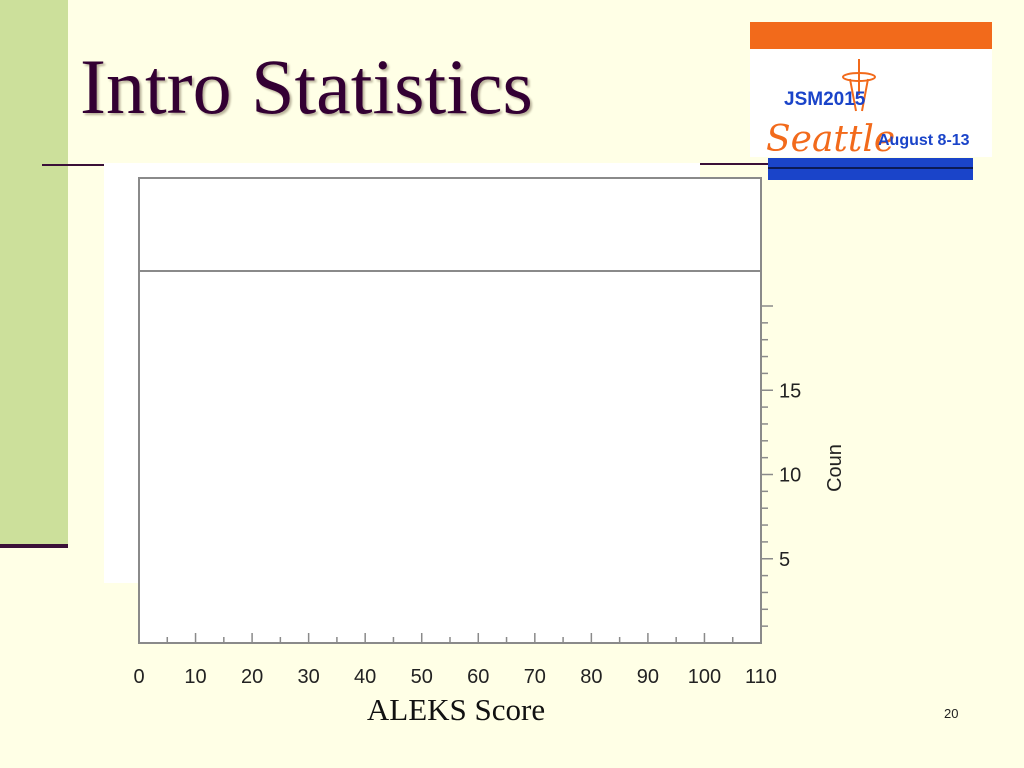 The image size is (1024, 768). What do you see at coordinates (871, 35) in the screenshot?
I see `logo-orange-band` at bounding box center [871, 35].